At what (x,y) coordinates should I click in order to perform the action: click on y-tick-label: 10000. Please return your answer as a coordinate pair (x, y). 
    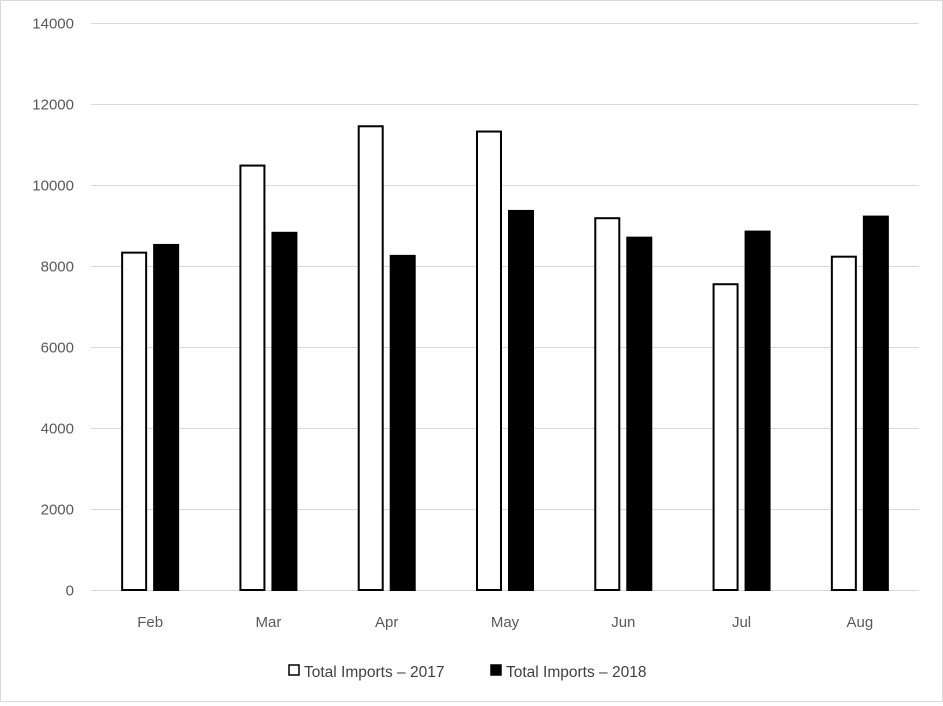
    Looking at the image, I should click on (53, 186).